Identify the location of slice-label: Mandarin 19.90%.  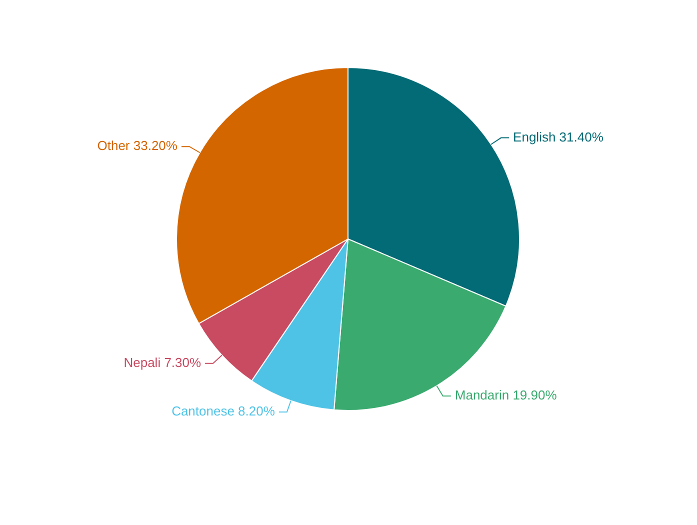
(506, 395).